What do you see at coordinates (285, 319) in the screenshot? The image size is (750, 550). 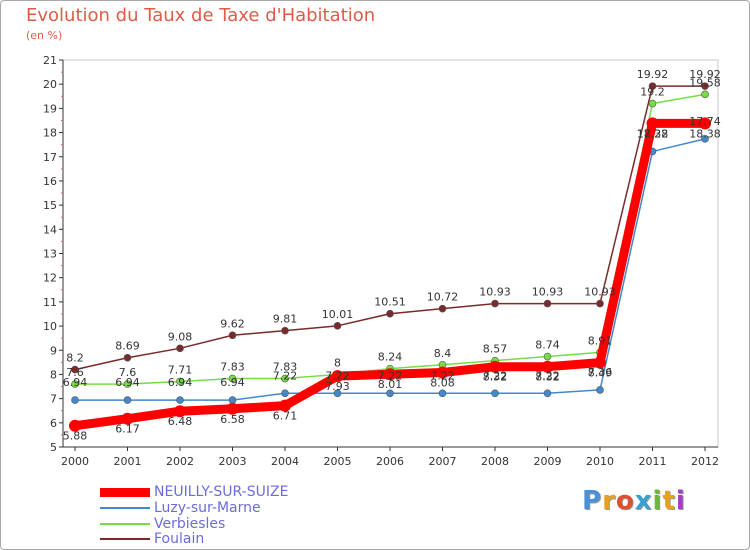 I see `data-label: 9.81` at bounding box center [285, 319].